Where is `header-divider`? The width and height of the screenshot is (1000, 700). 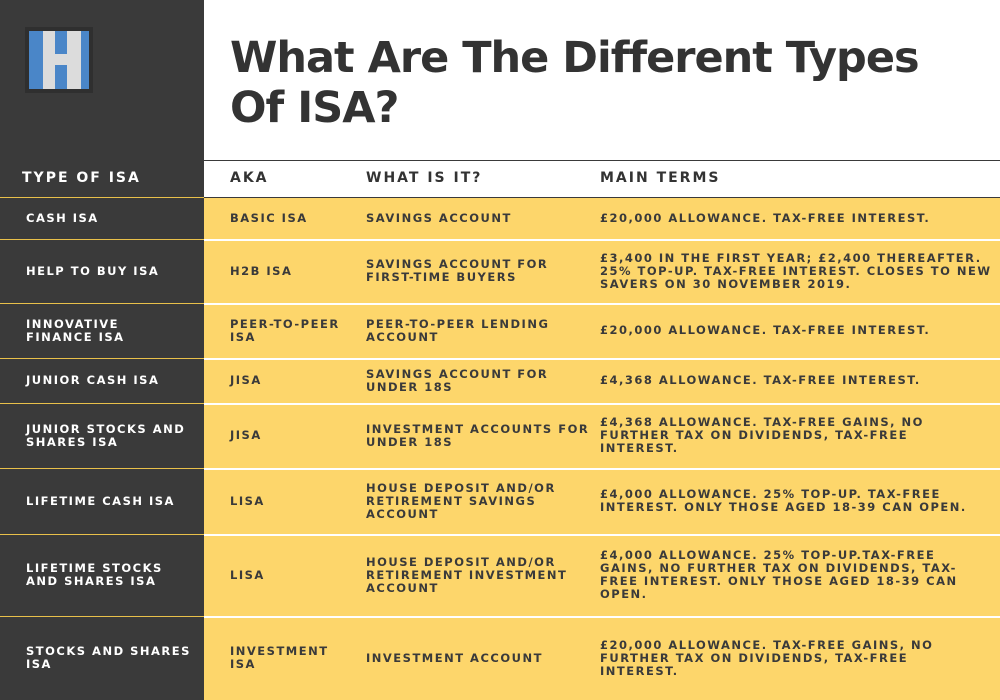 header-divider is located at coordinates (602, 160).